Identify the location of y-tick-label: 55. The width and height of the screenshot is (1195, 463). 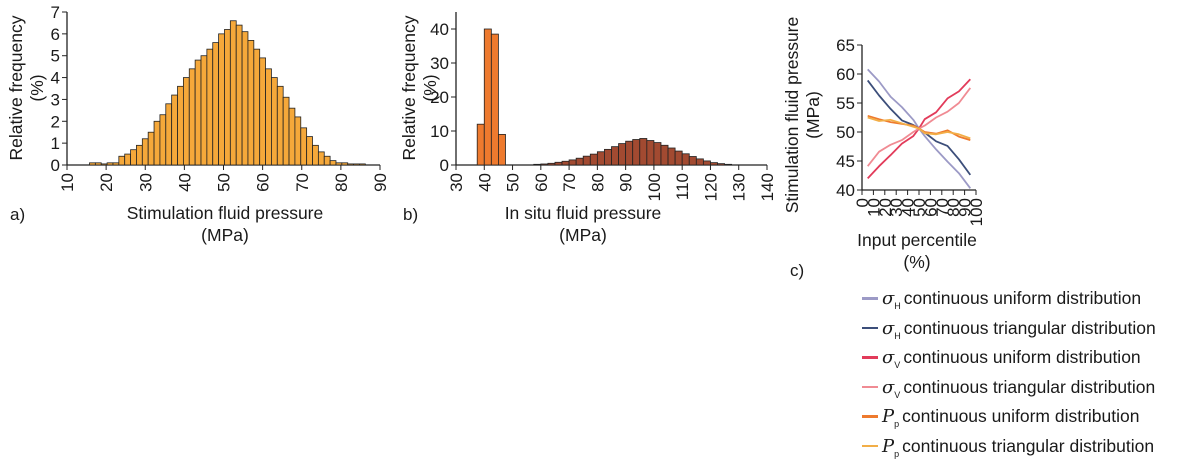
(845, 103).